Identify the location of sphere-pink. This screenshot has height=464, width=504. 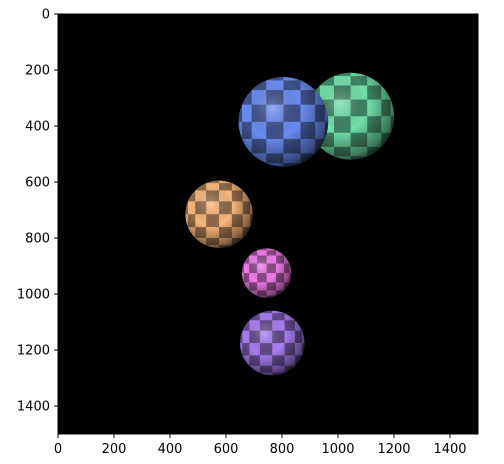
(266, 273).